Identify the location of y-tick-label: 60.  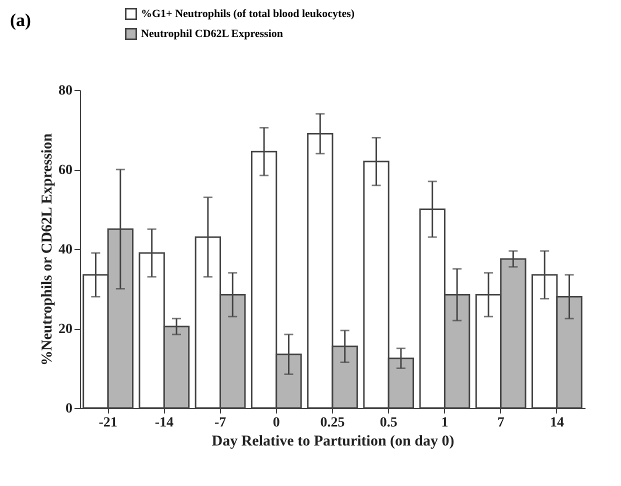
(65, 170).